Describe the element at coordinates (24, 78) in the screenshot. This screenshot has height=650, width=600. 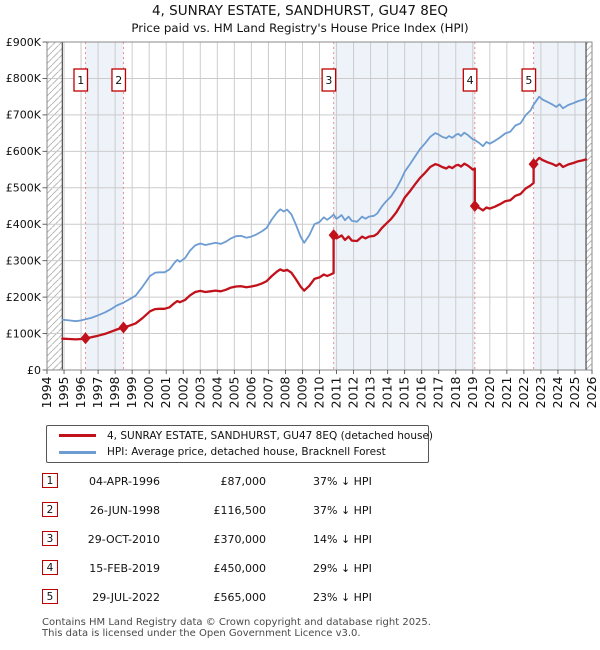
I see `y-tick-label: £800K` at that location.